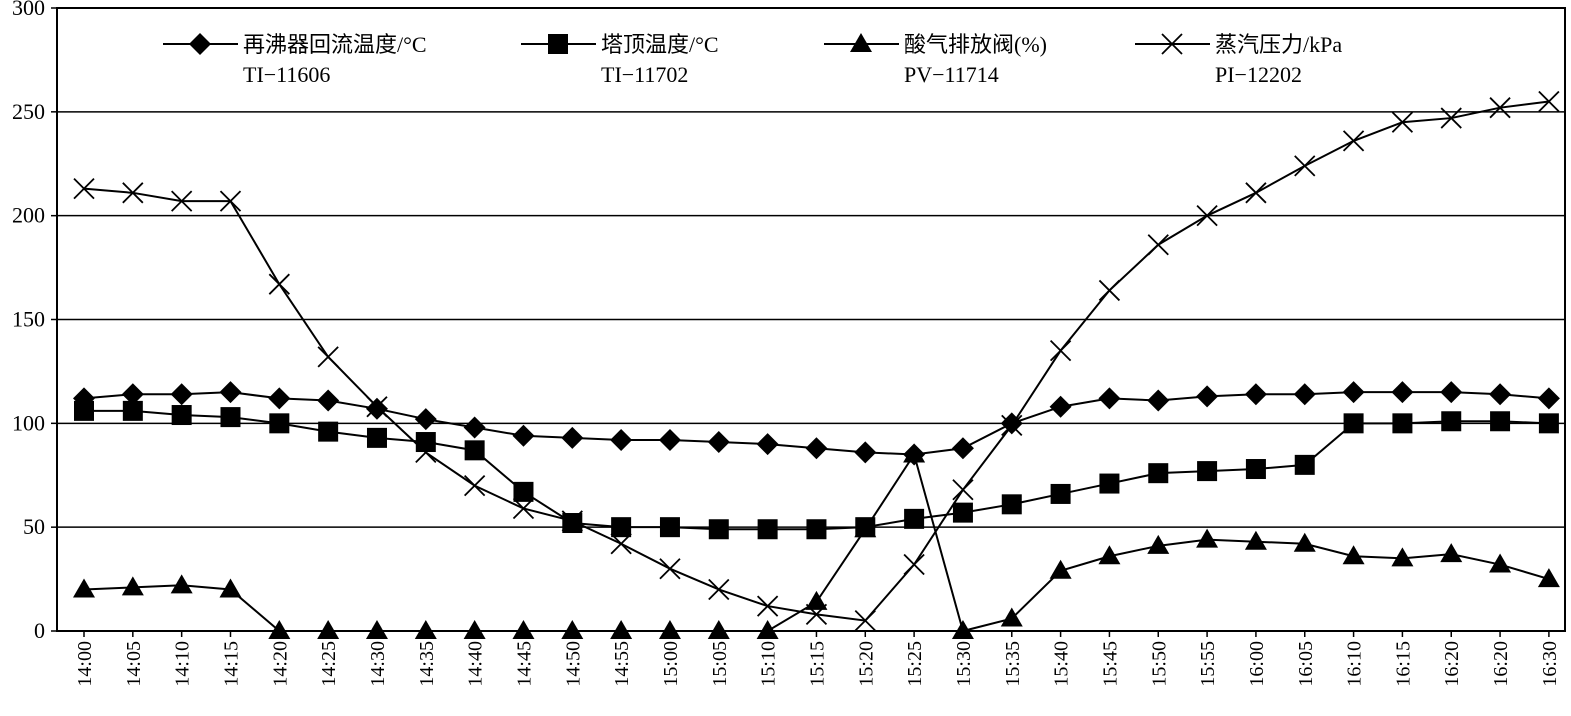  I want to click on x-tick-label: 15:15, so click(817, 664).